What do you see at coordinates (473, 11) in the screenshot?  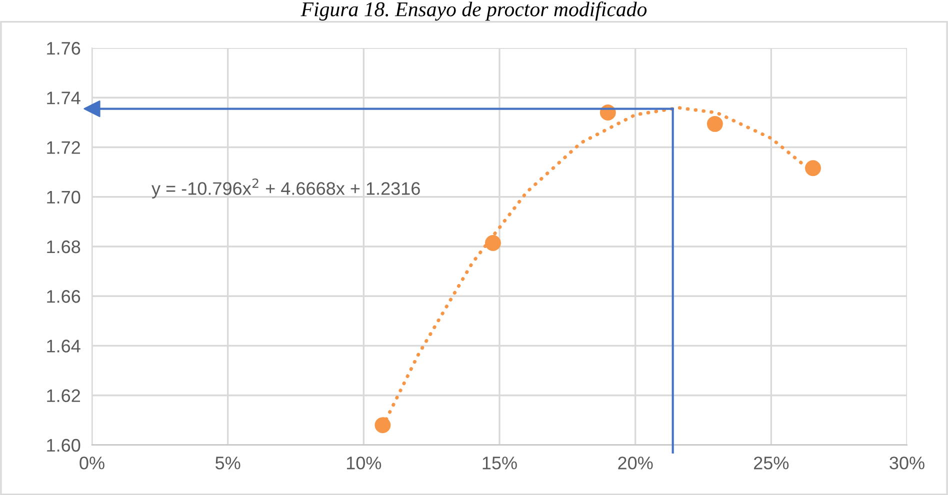 I see `chart-title: Figura 18. Ensayo de proctor modificado` at bounding box center [473, 11].